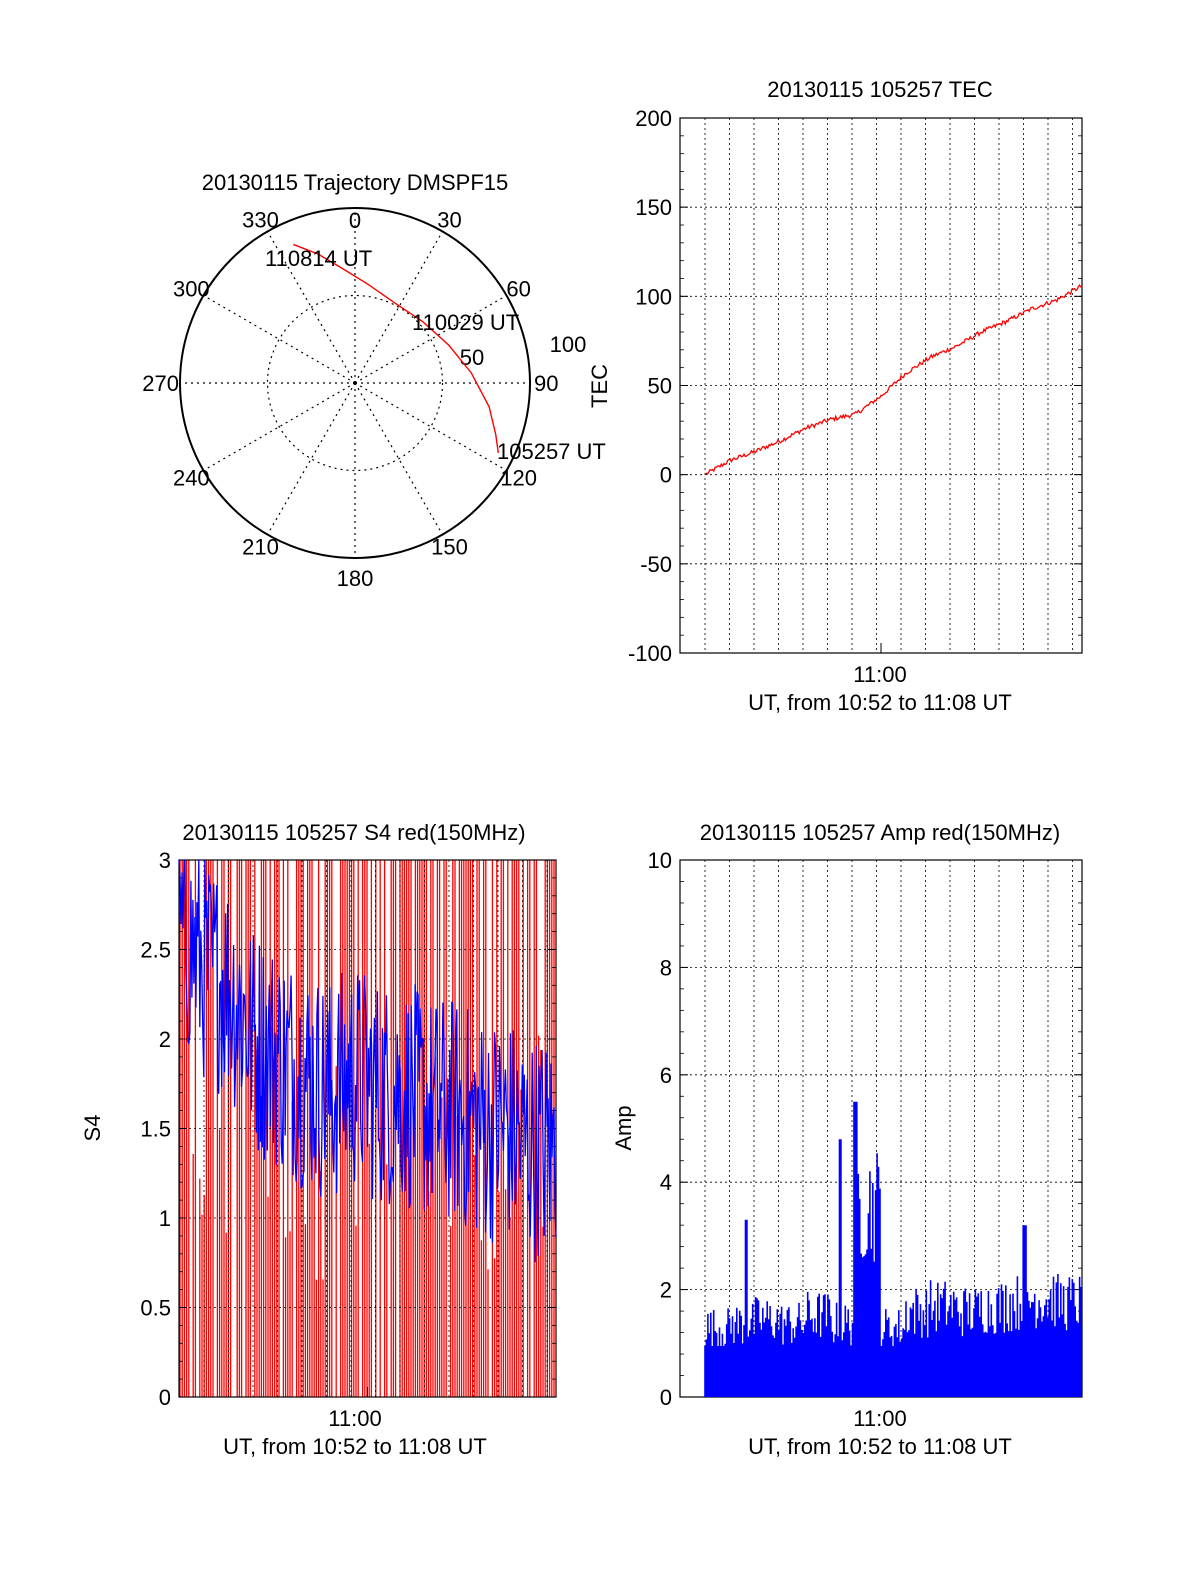 Image resolution: width=1200 pixels, height=1575 pixels. What do you see at coordinates (353, 832) in the screenshot?
I see `s4-title: 20130115 105257 S4 red(150MHz)` at bounding box center [353, 832].